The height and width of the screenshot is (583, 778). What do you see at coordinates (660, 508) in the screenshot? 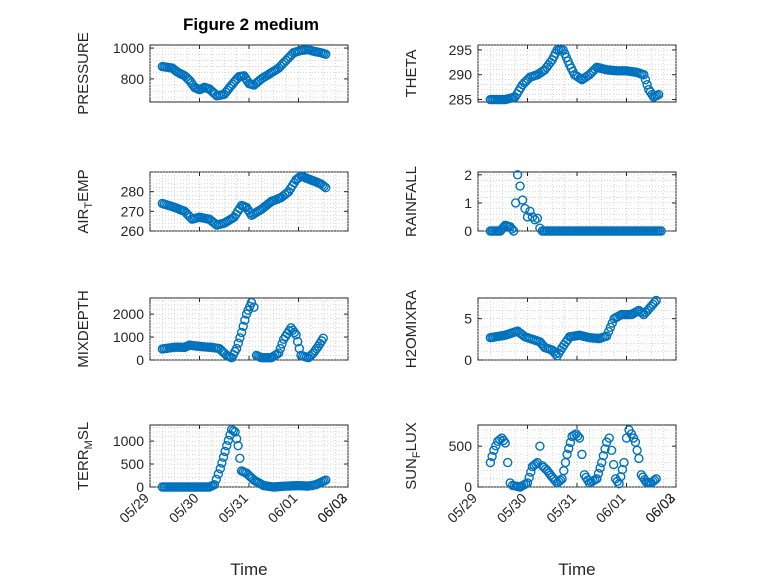
I see `x-tick-label: 06/03` at bounding box center [660, 508].